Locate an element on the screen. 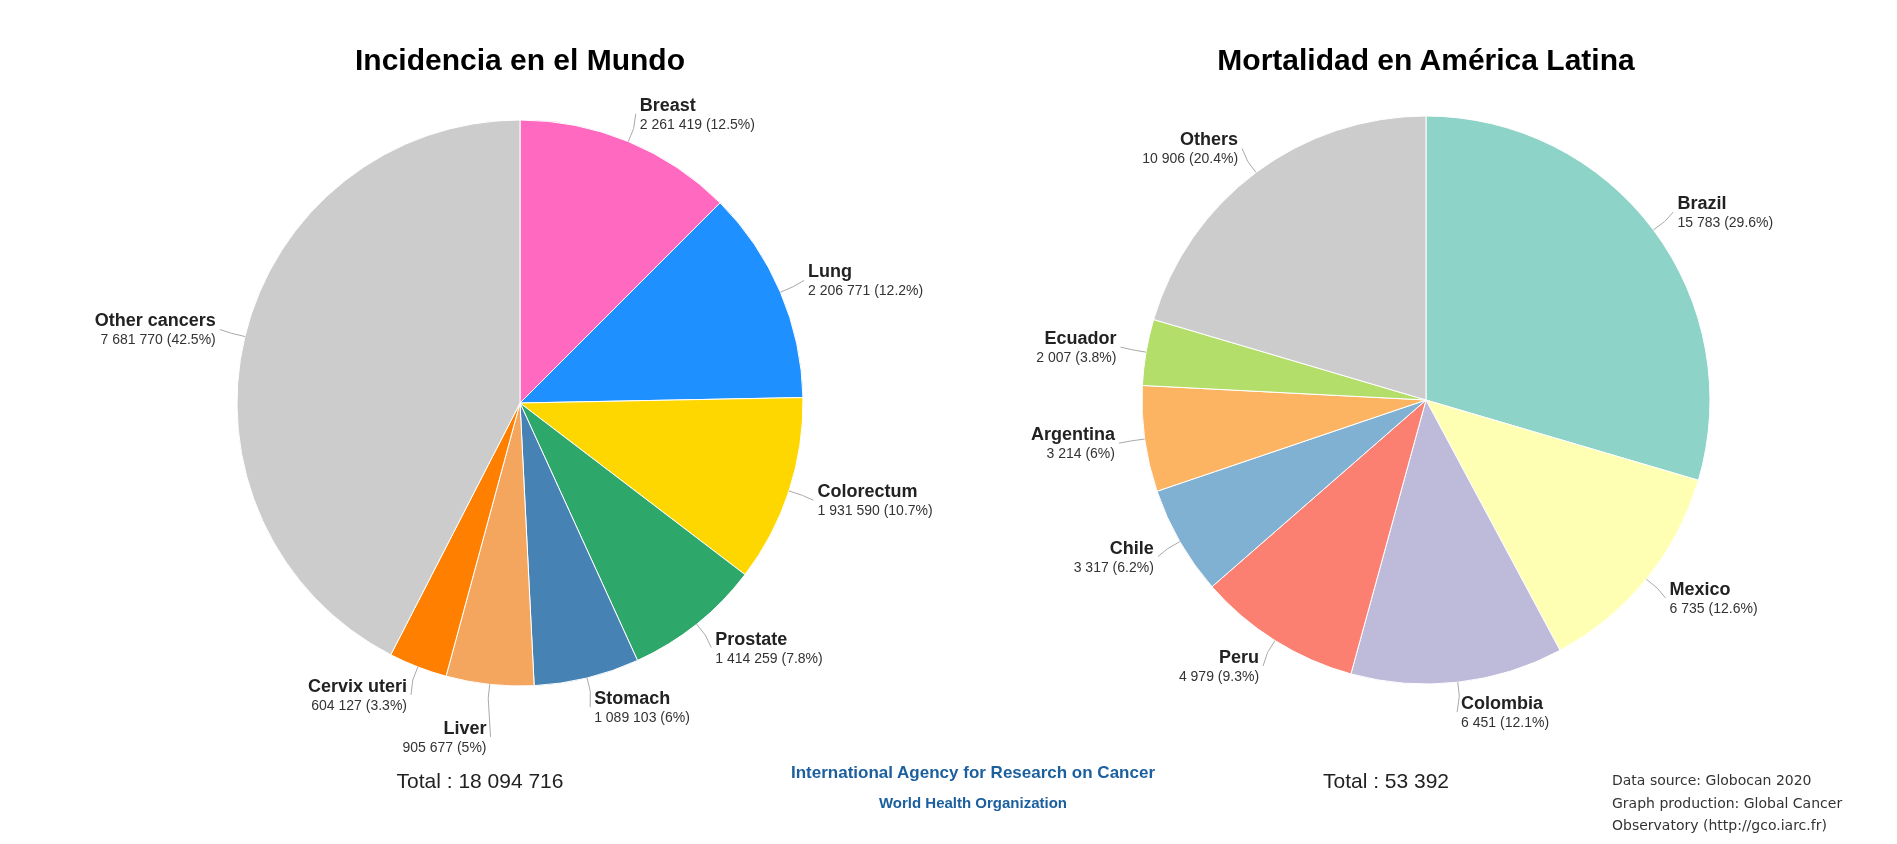  data-label: 2 206 771 (12.2%) is located at coordinates (866, 290).